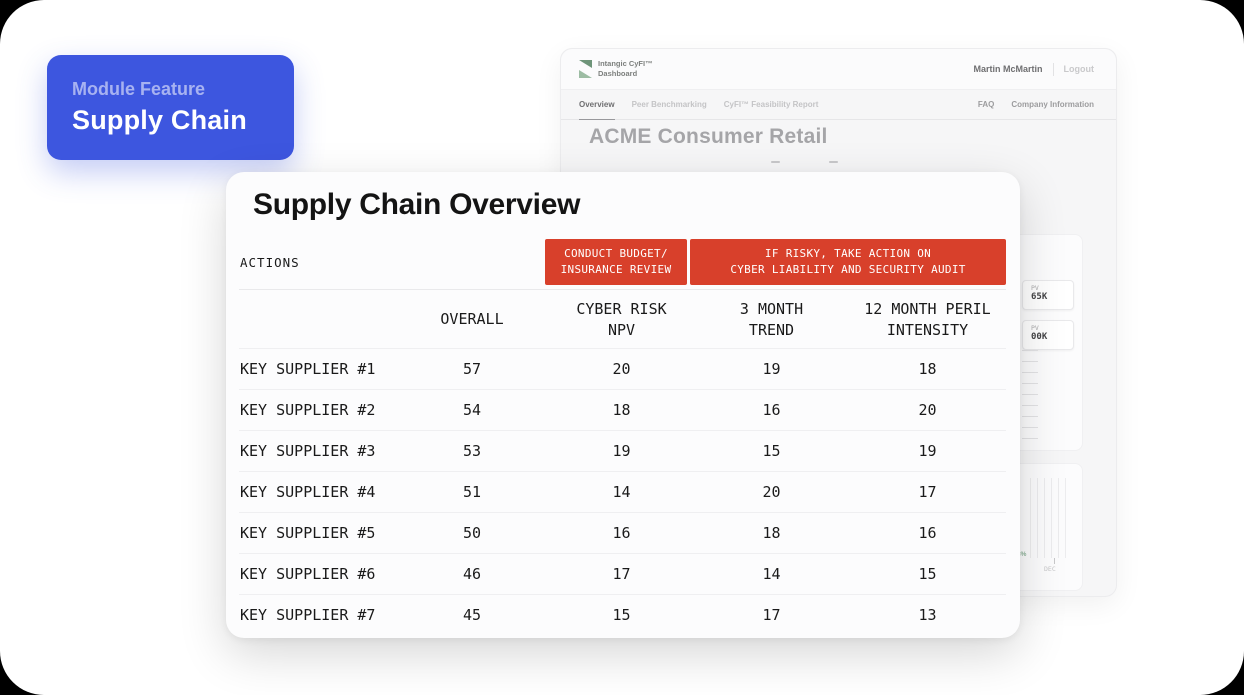 Image resolution: width=1244 pixels, height=695 pixels. I want to click on column-header-overall: OVERALL, so click(472, 319).